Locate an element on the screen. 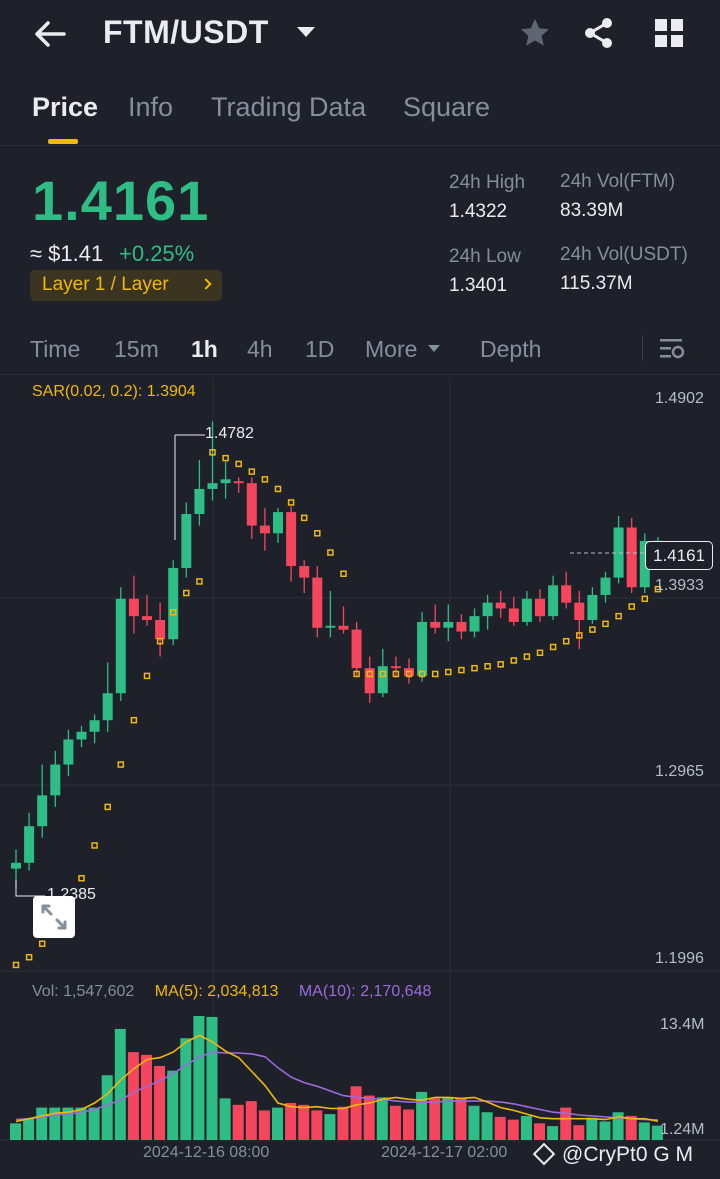 The image size is (720, 1179). pair-dropdown-icon is located at coordinates (306, 32).